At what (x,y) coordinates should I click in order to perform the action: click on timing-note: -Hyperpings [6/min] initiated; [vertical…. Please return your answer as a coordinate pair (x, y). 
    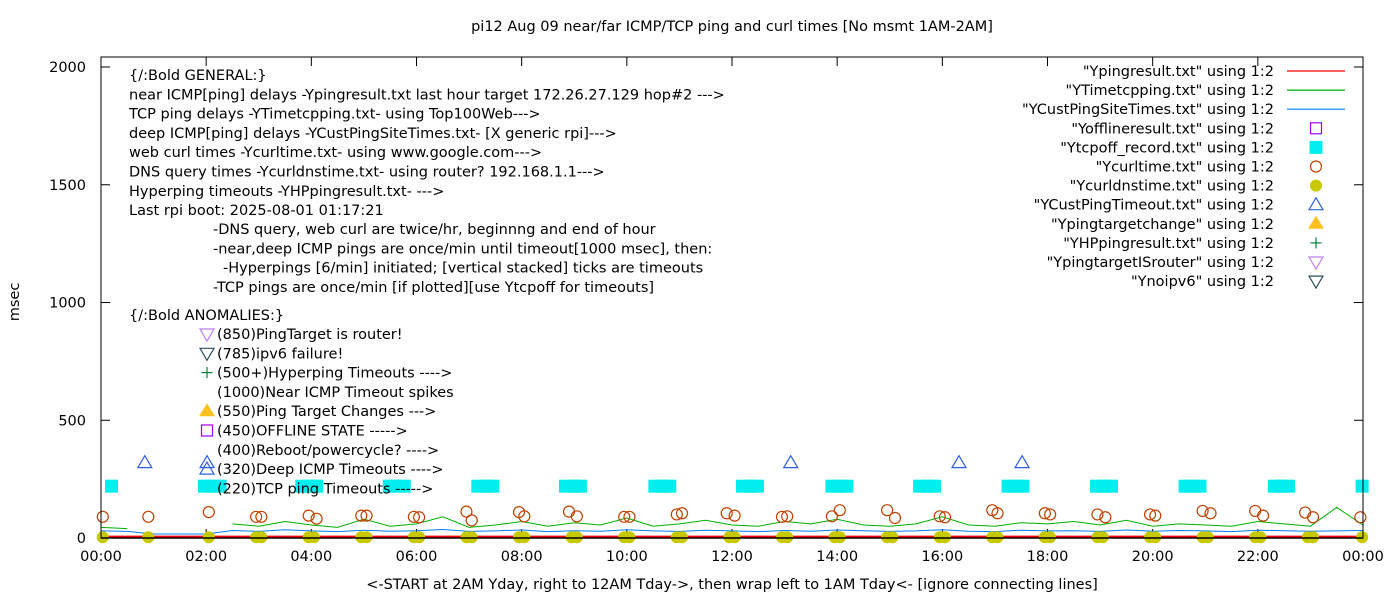
    Looking at the image, I should click on (463, 269).